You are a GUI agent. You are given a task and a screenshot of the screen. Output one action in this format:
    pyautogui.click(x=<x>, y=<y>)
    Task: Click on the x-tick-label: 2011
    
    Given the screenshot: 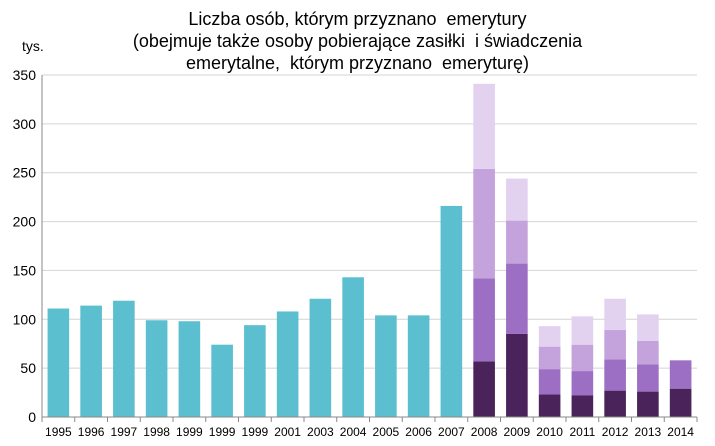 What is the action you would take?
    pyautogui.click(x=582, y=432)
    